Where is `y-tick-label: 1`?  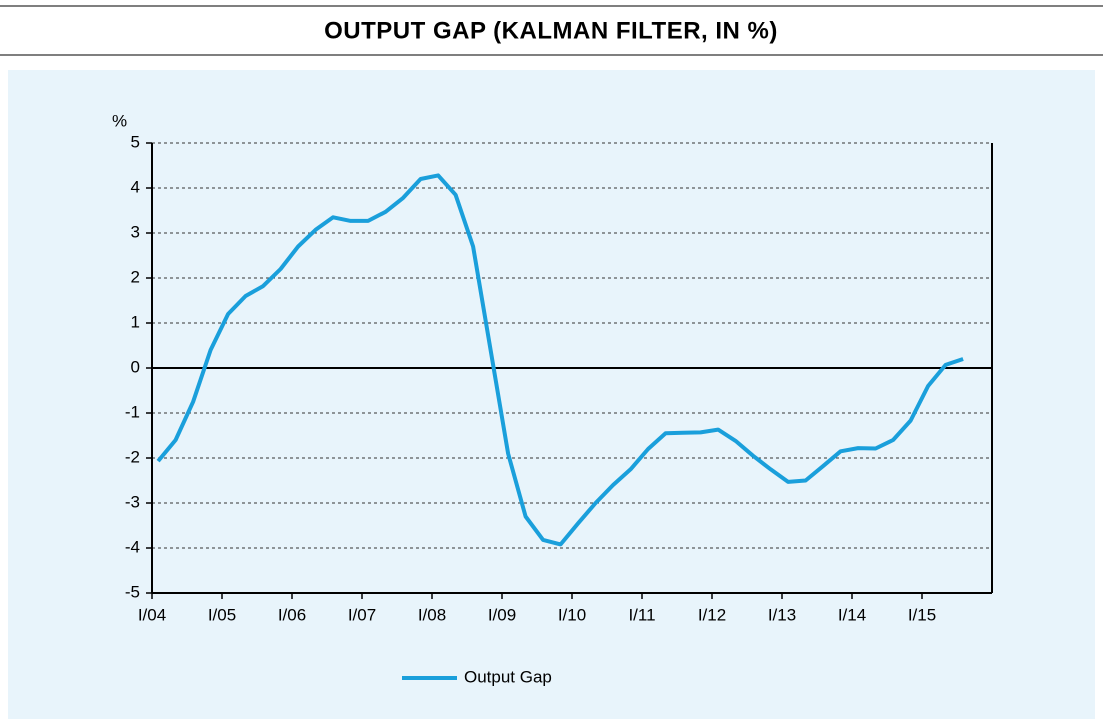 y-tick-label: 1 is located at coordinates (135, 321).